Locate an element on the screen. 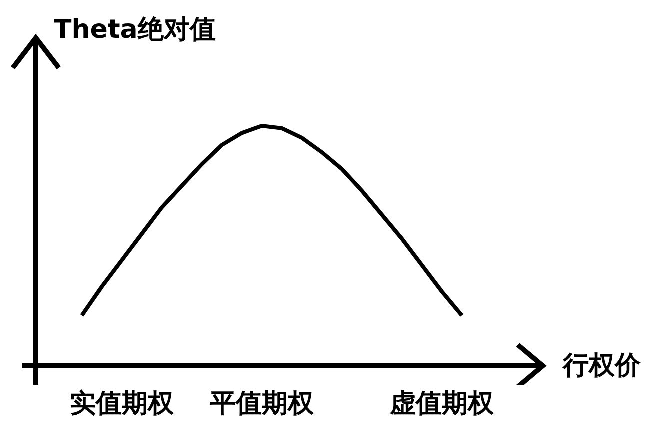  x-tick-label: 平值期权 is located at coordinates (262, 404).